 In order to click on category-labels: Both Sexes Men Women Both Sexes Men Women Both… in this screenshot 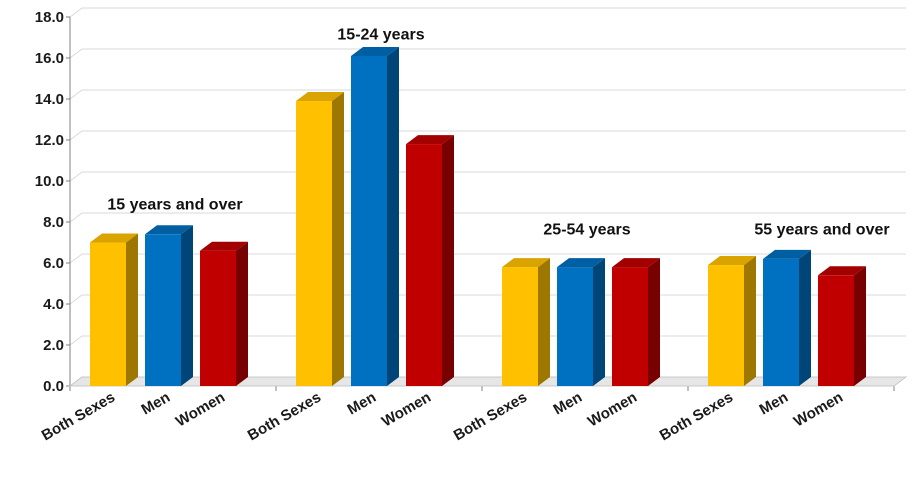, I will do `click(442, 417)`.